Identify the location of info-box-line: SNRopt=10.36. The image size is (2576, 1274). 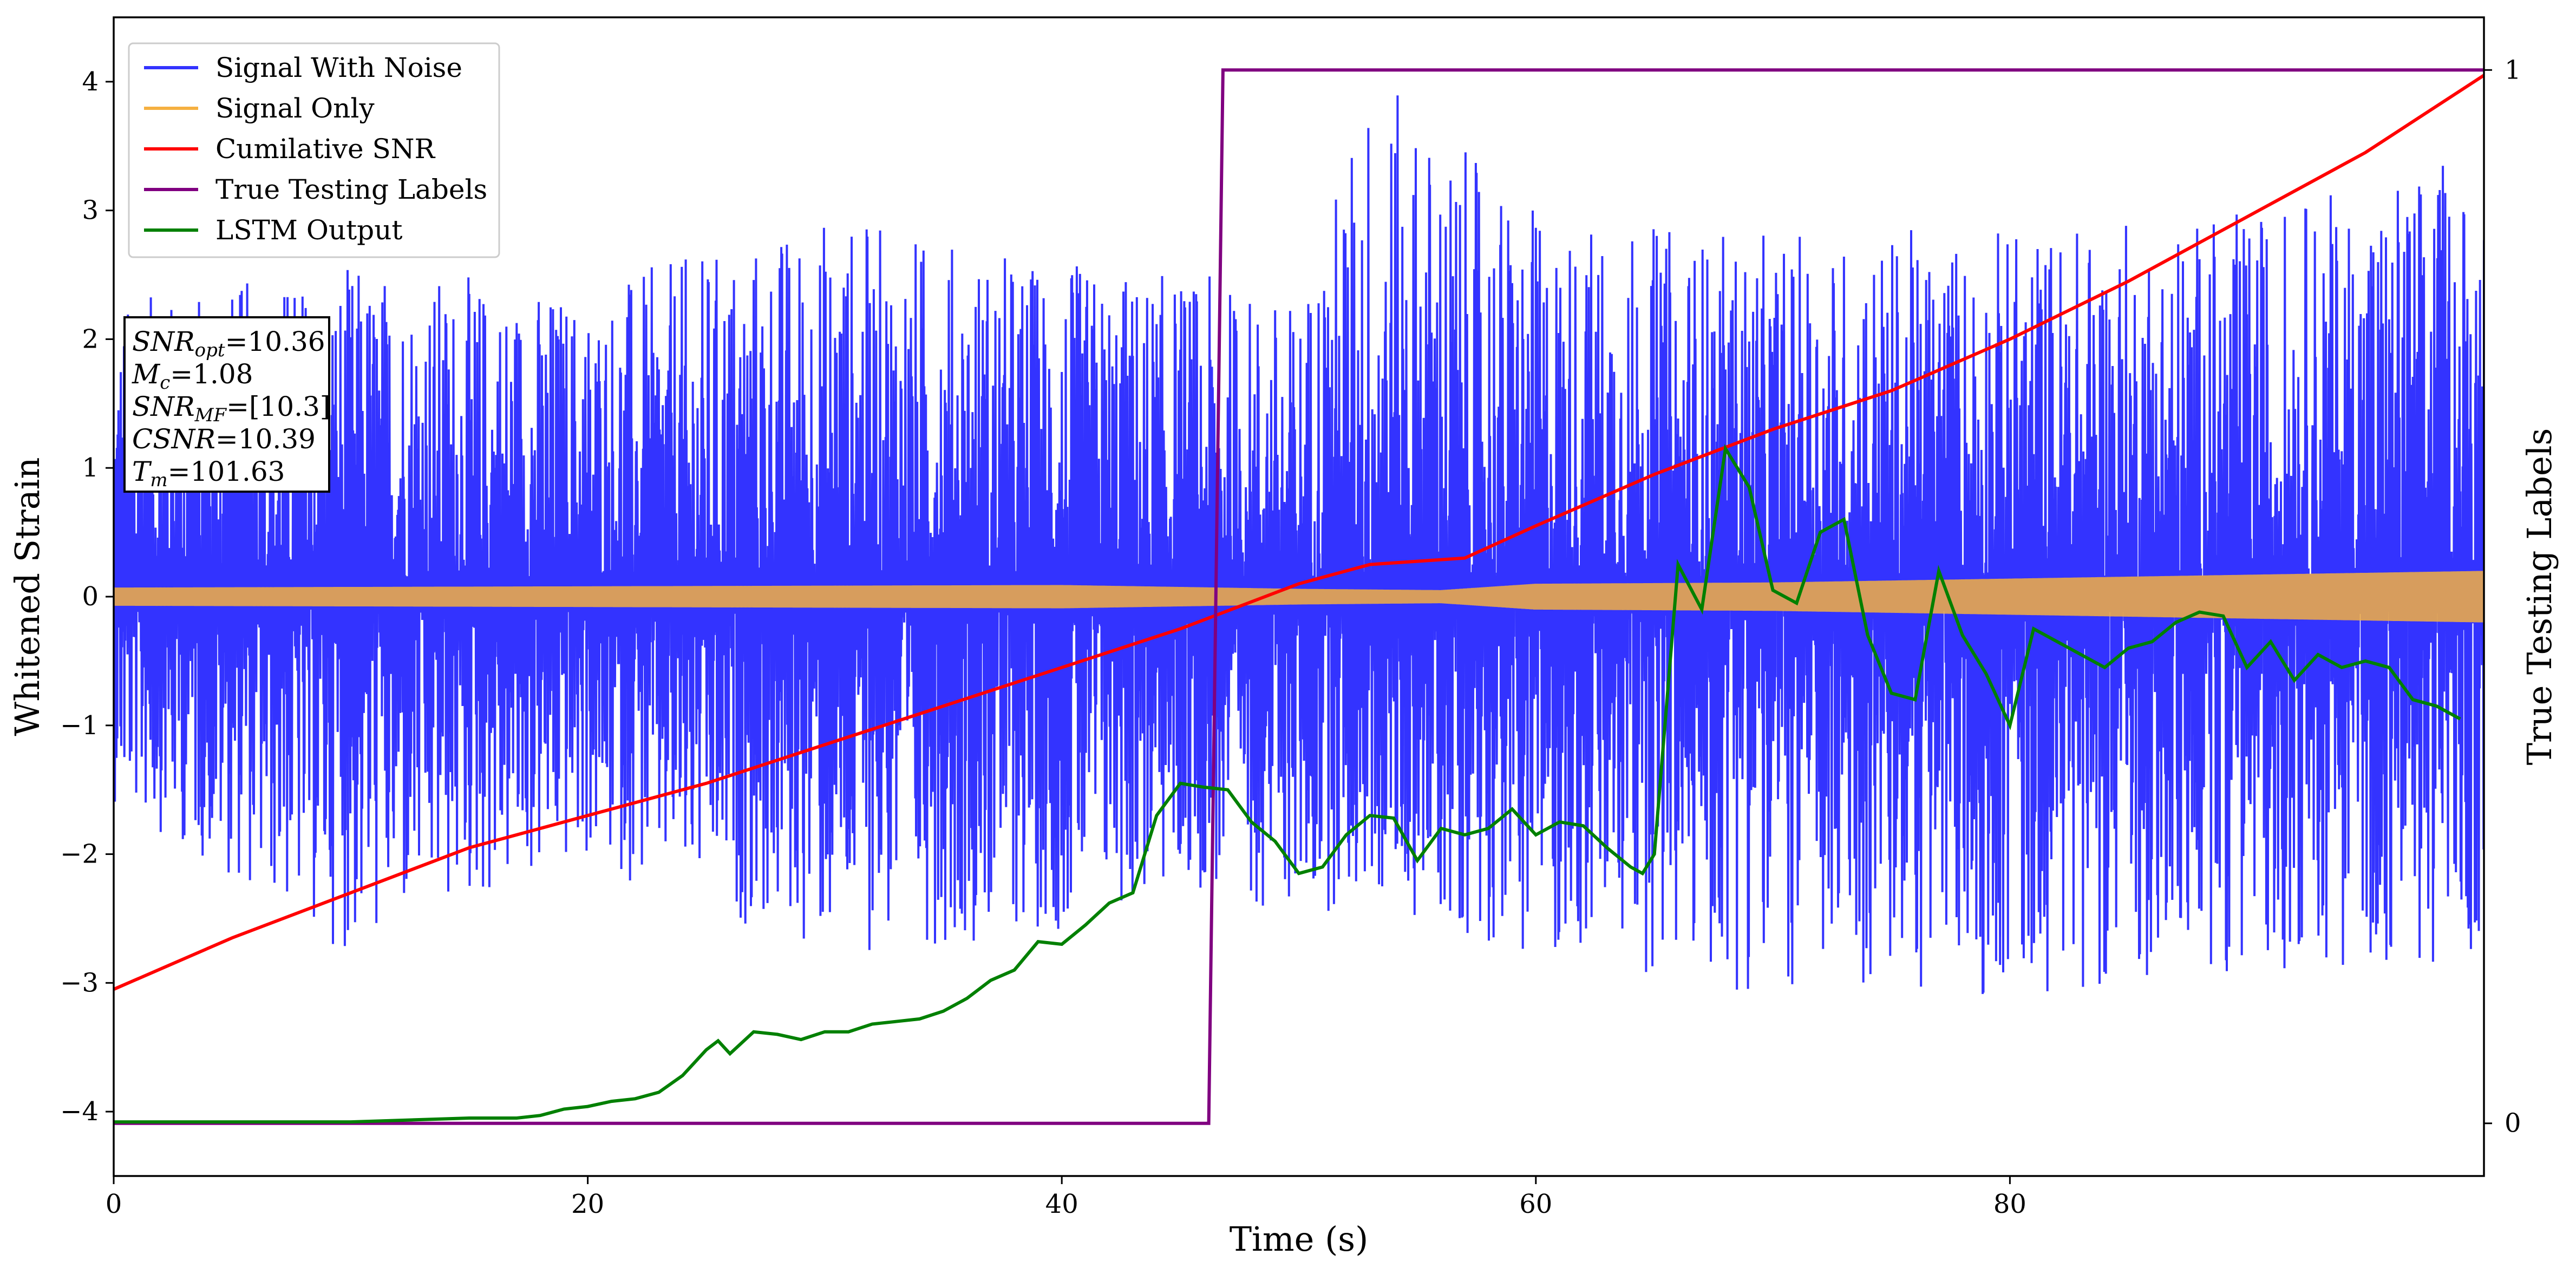
(228, 343).